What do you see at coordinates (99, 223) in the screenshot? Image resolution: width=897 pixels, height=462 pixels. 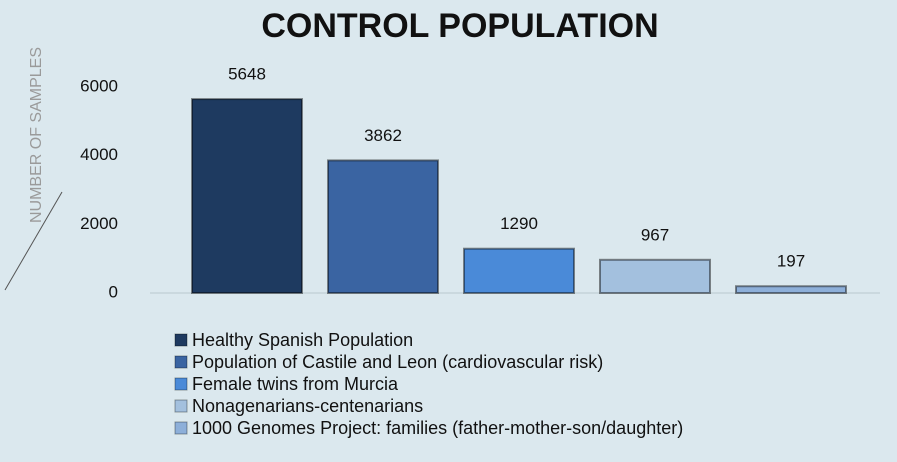 I see `y-tick-label: 2000` at bounding box center [99, 223].